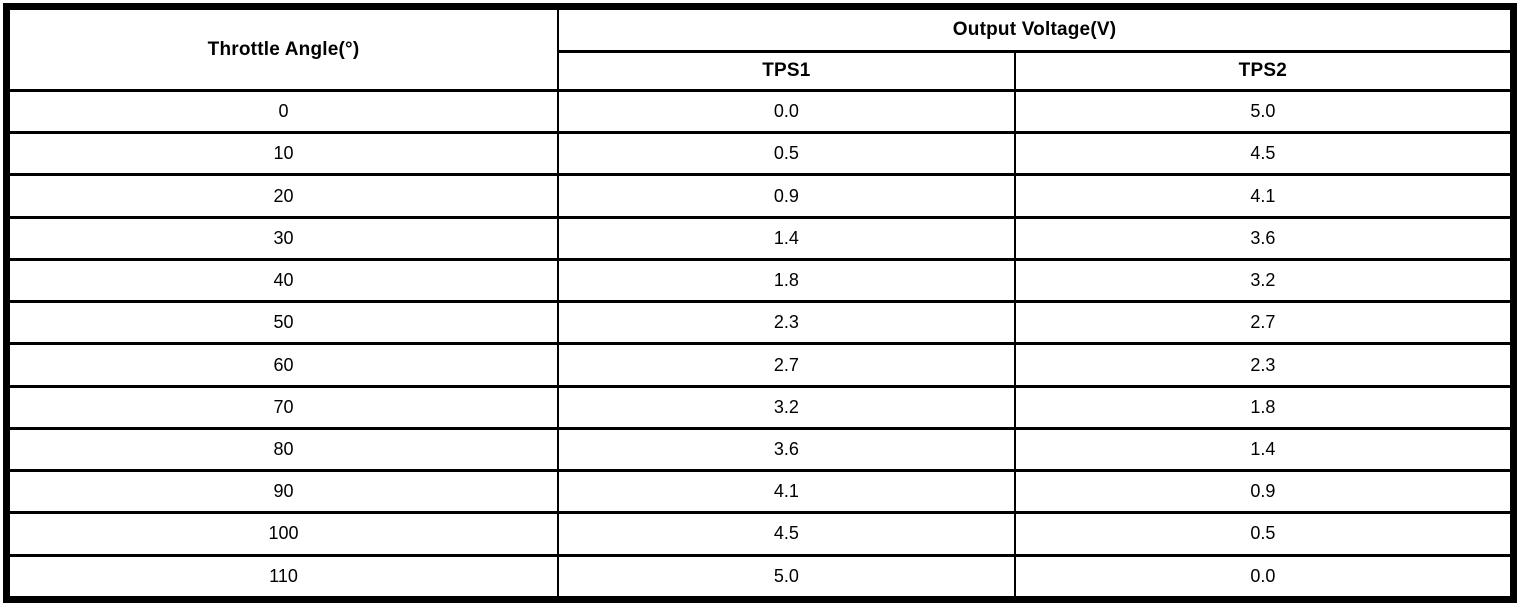  What do you see at coordinates (282, 577) in the screenshot?
I see `angle-cell: 110` at bounding box center [282, 577].